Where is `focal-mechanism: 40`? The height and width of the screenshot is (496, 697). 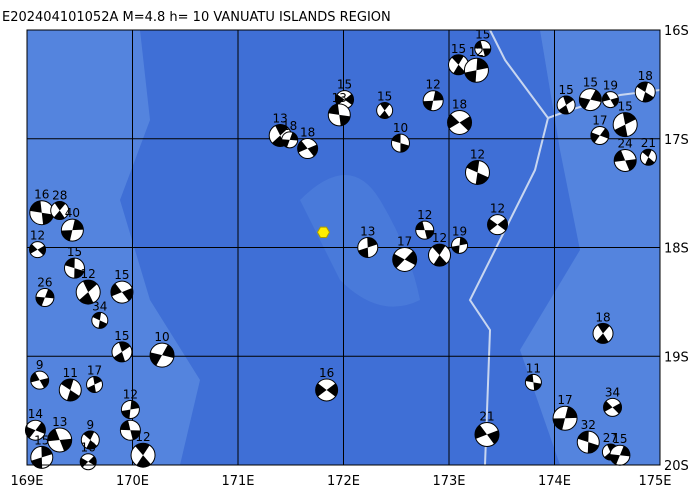
focal-mechanism: 40 is located at coordinates (72, 224).